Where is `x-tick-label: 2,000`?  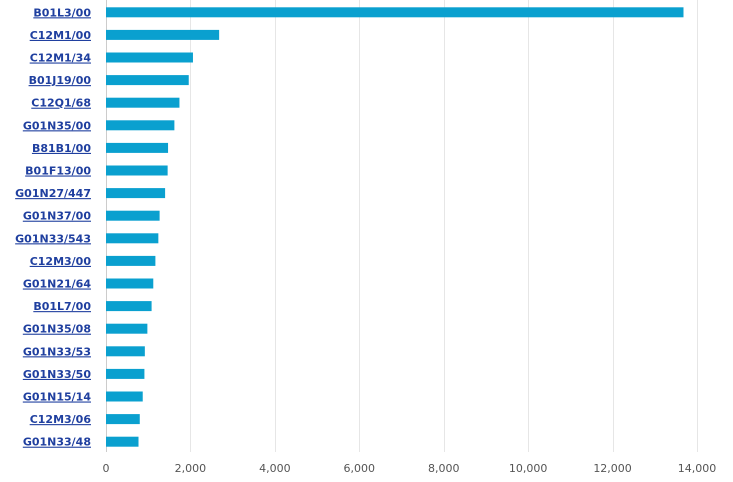
x-tick-label: 2,000 is located at coordinates (191, 468).